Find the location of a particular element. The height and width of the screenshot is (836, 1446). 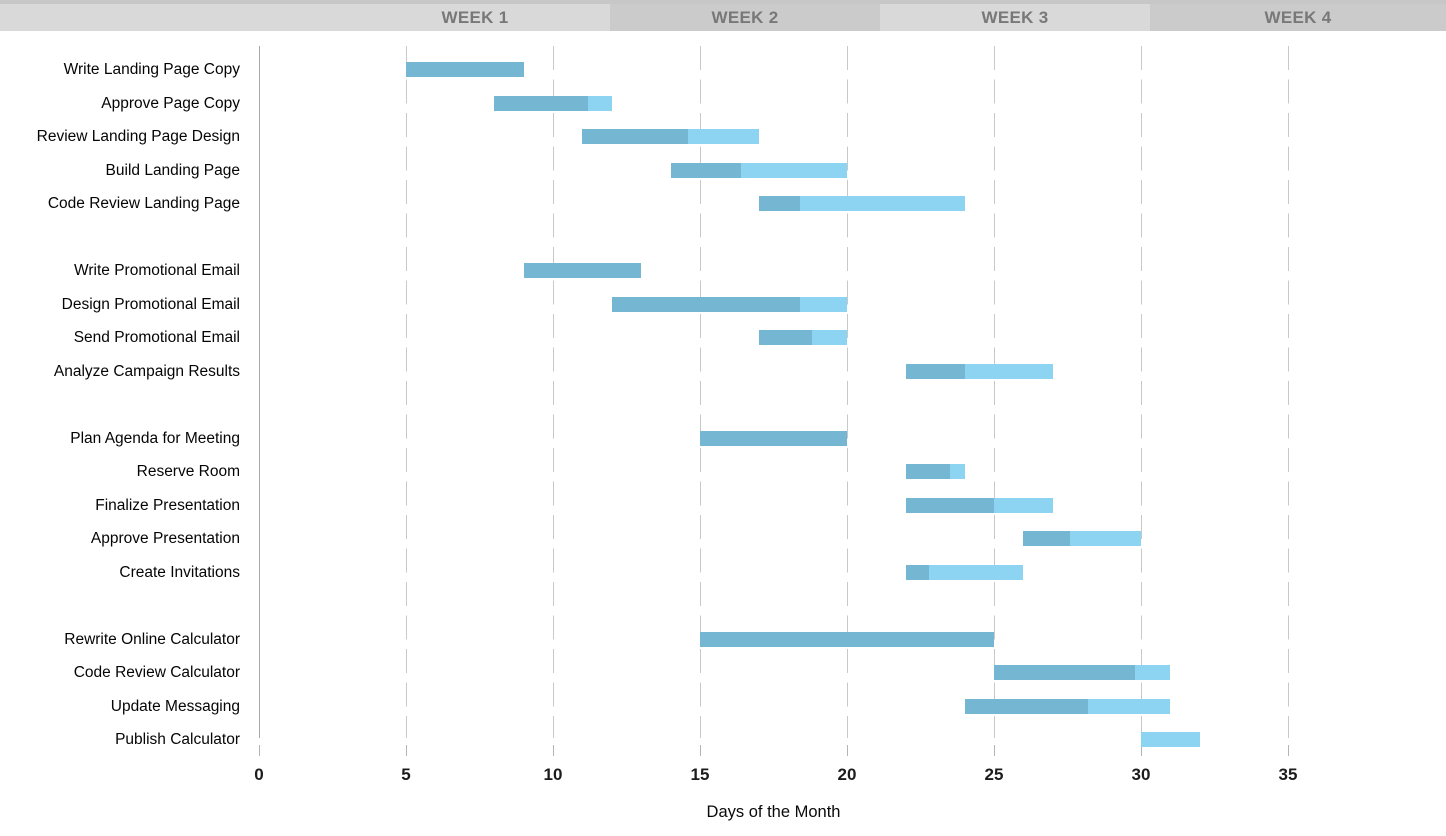

task-label: Send Promotional Email is located at coordinates (156, 337).